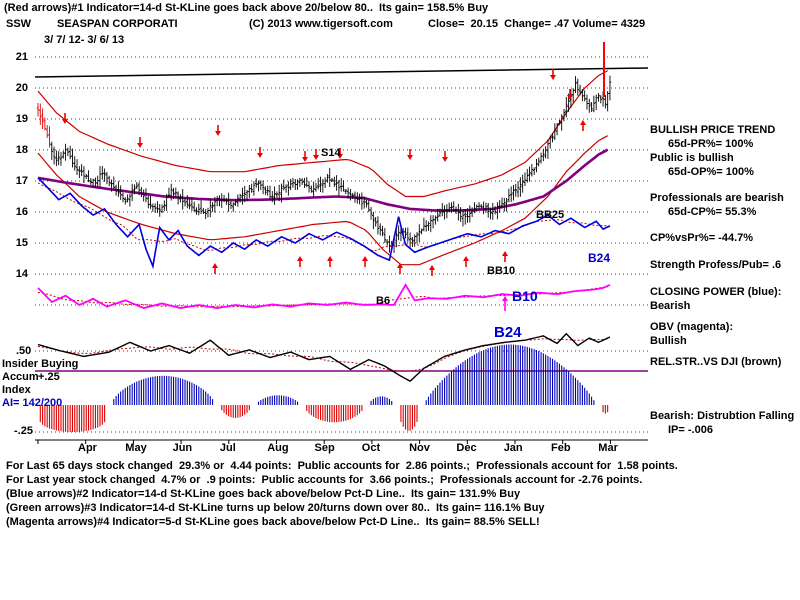 The image size is (800, 600). Describe the element at coordinates (84, 40) in the screenshot. I see `date-range: 3/ 7/ 12- 3/ 6/ 13` at that location.